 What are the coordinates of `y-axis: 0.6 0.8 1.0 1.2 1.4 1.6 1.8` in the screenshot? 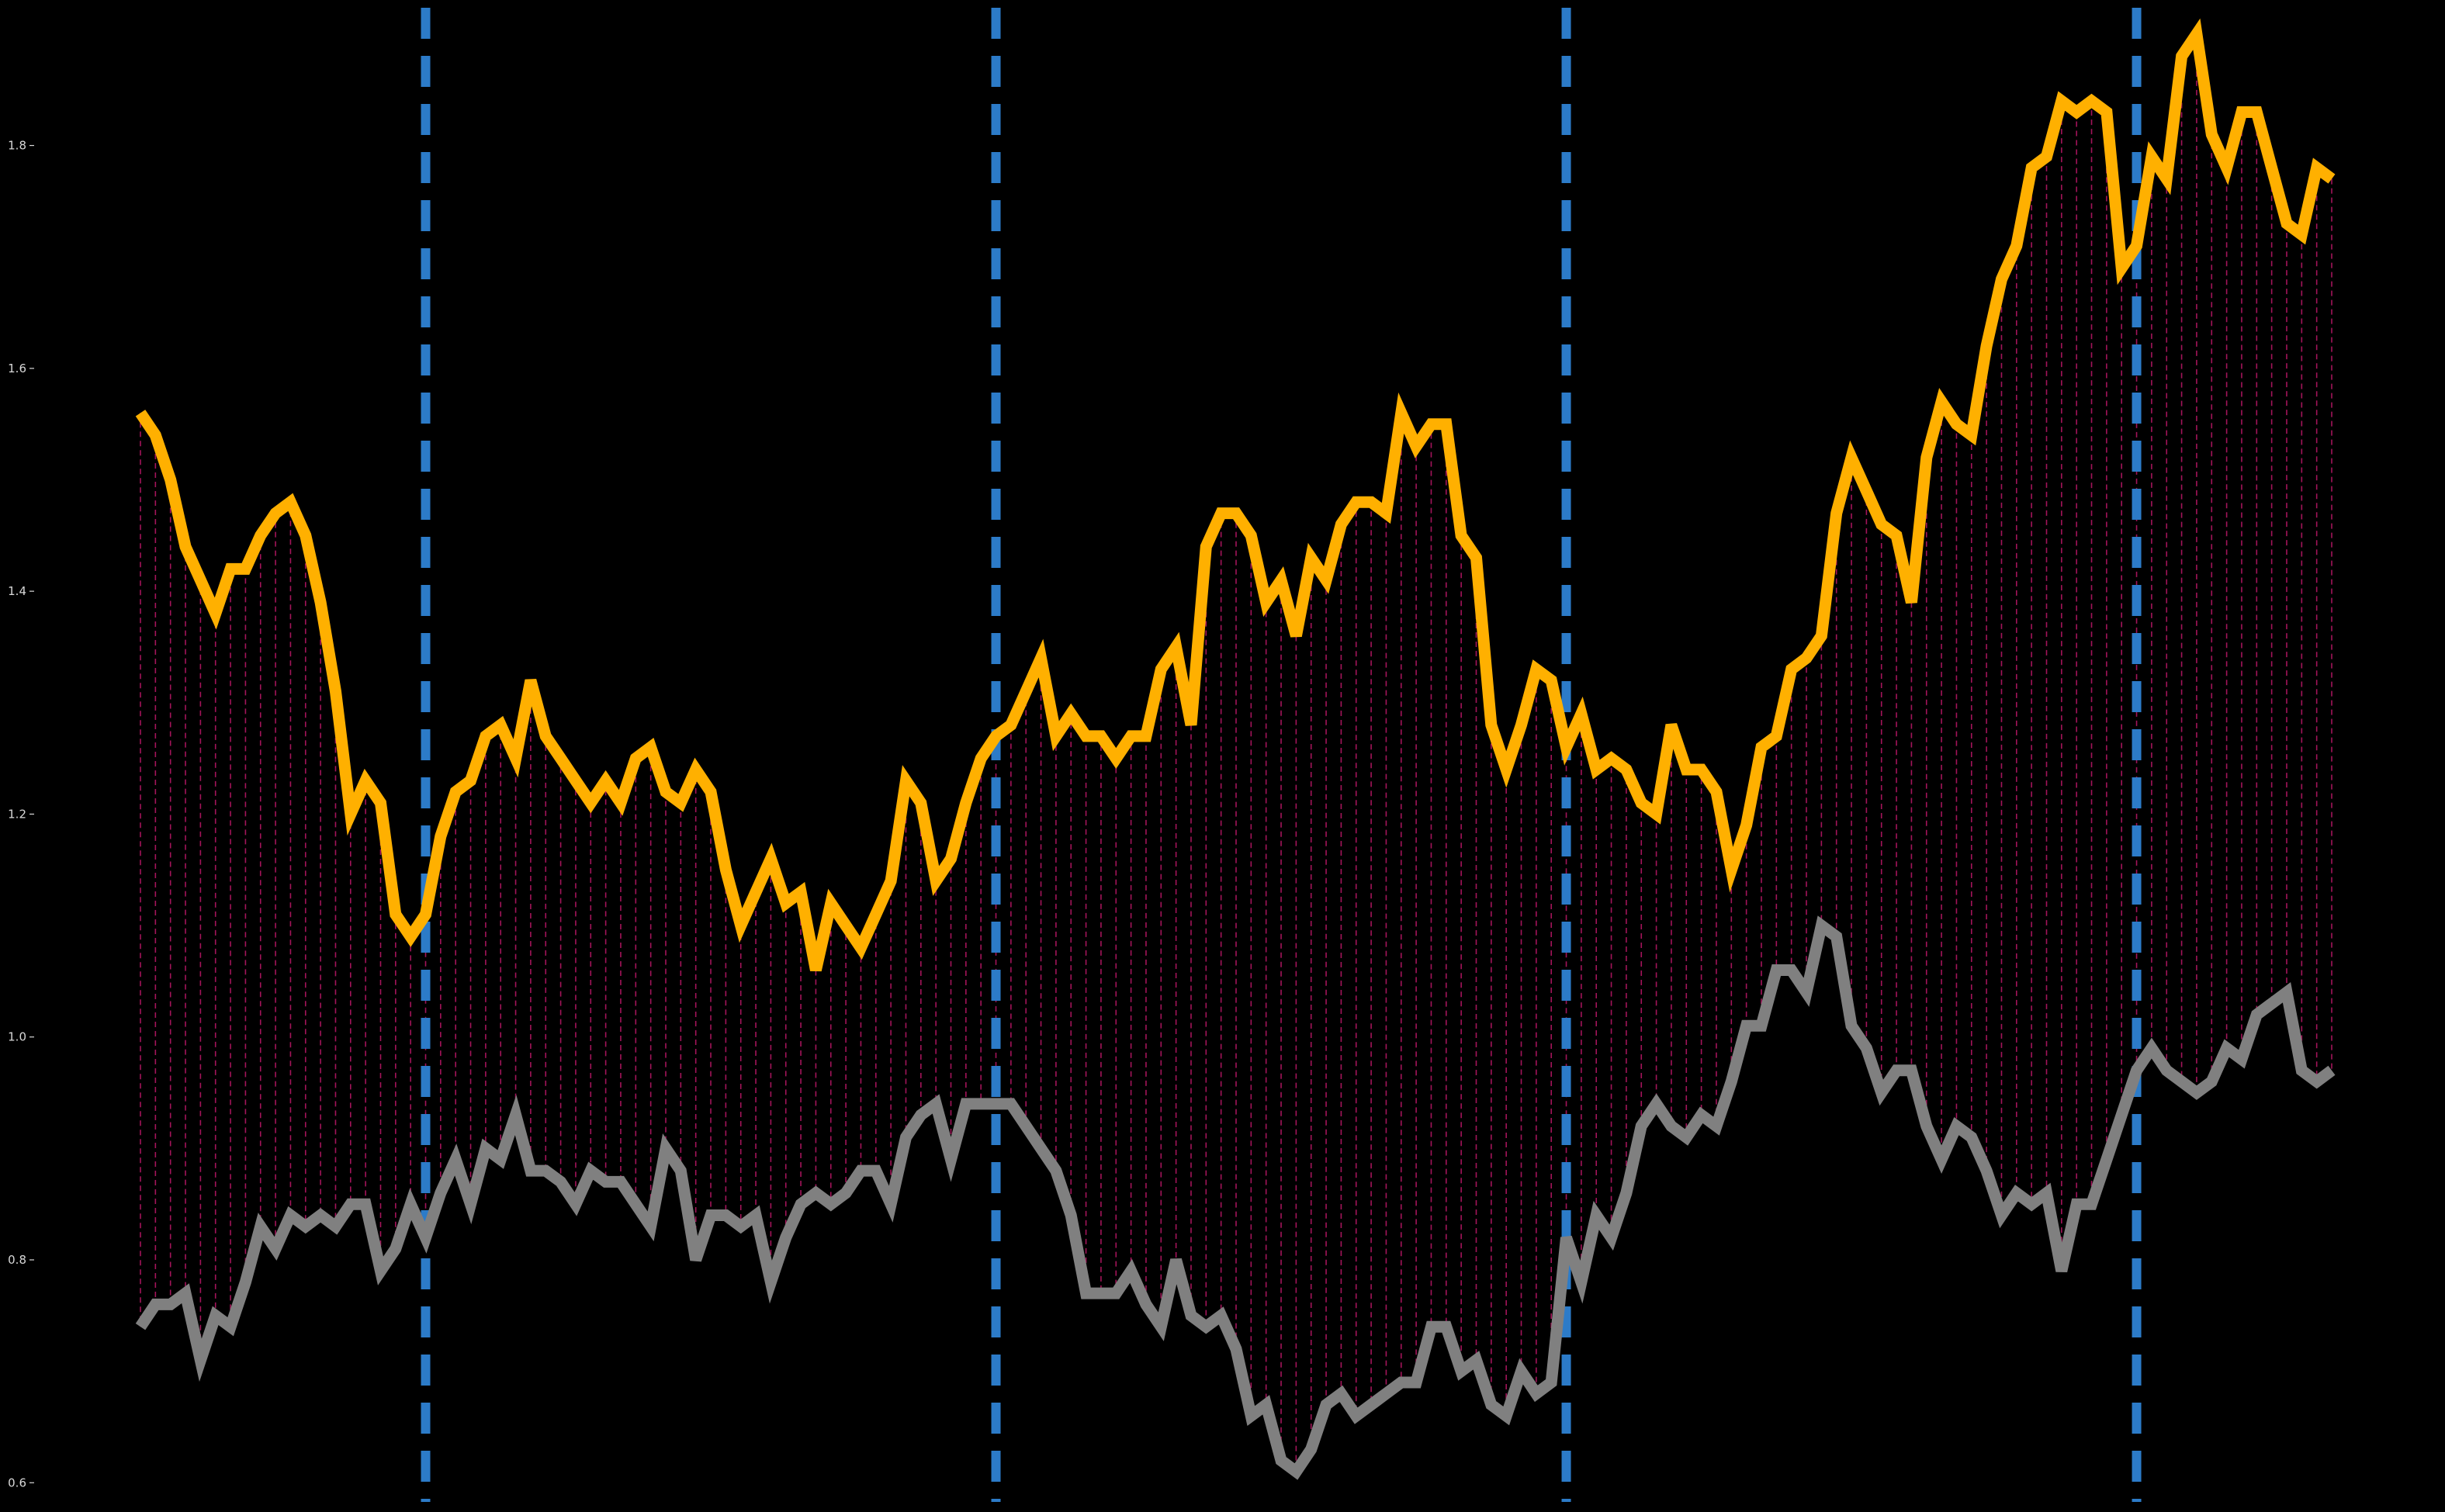 It's located at (21, 814).